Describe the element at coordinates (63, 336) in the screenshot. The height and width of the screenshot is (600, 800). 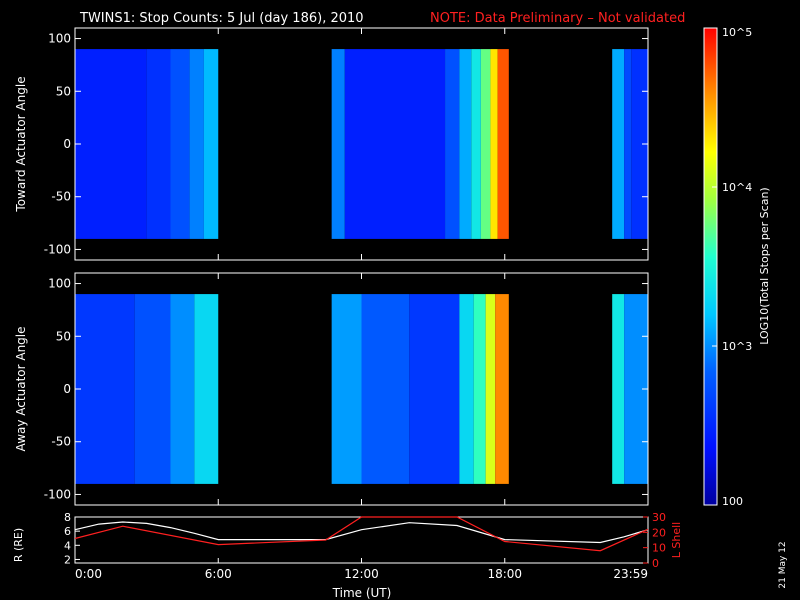
I see `away-ytick-label: 50` at that location.